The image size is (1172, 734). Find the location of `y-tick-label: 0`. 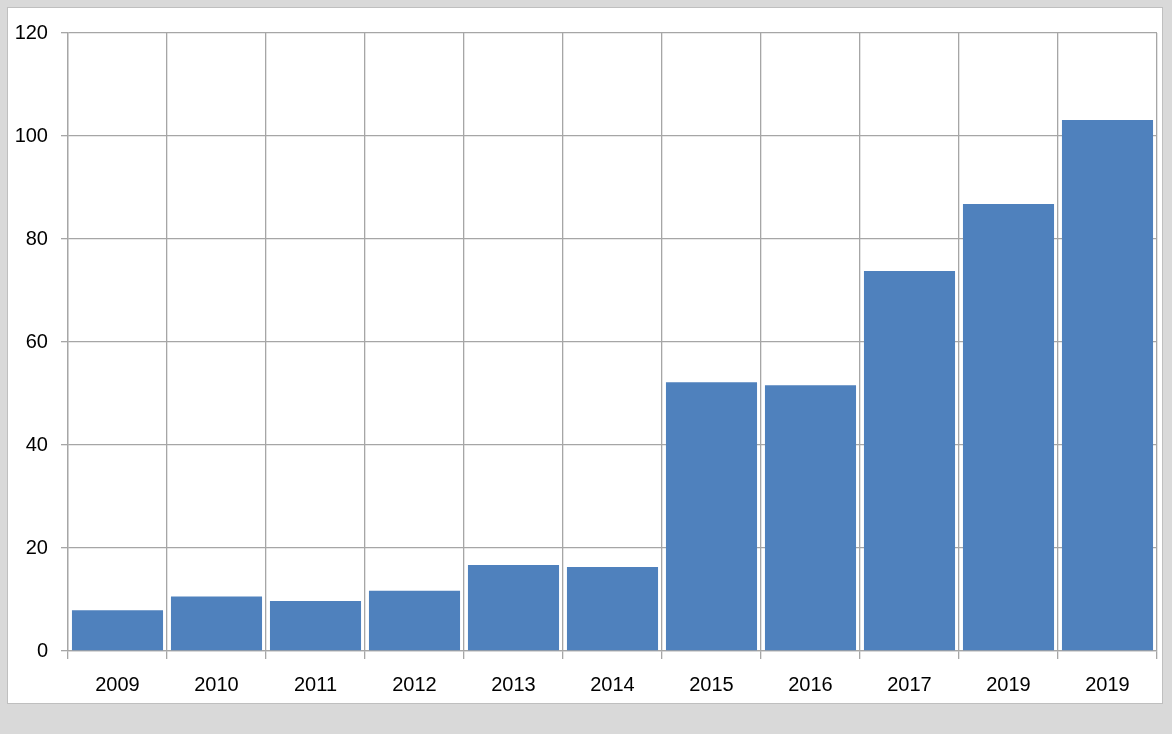

y-tick-label: 0 is located at coordinates (42, 649).